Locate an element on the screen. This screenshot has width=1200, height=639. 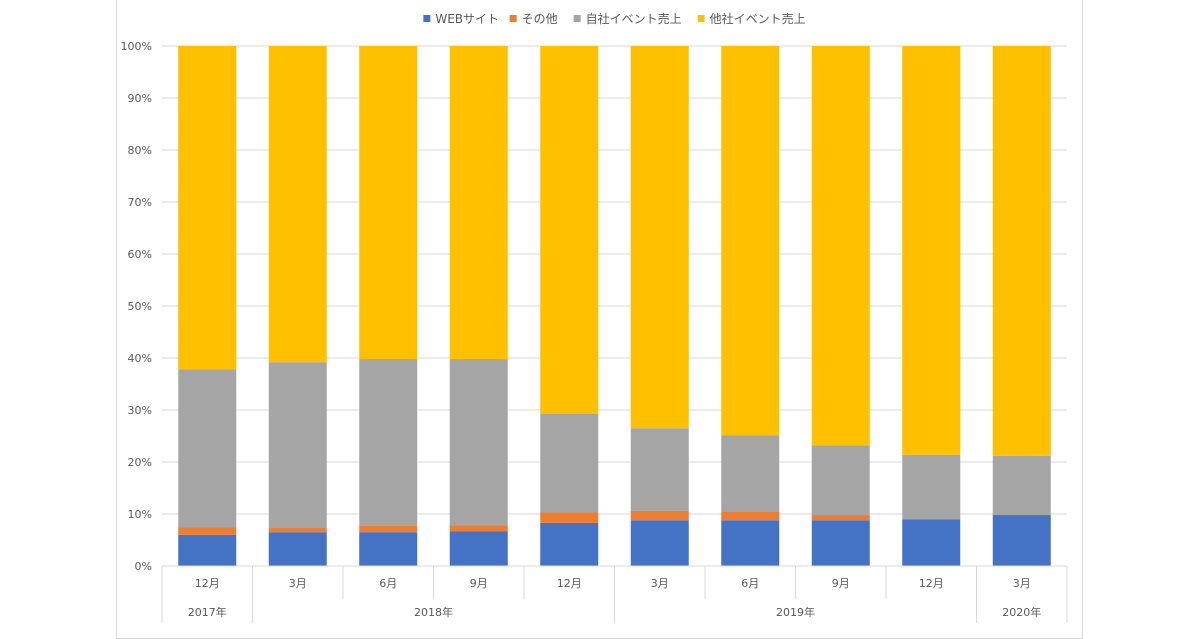
legend-item: WEBサイト is located at coordinates (461, 19).